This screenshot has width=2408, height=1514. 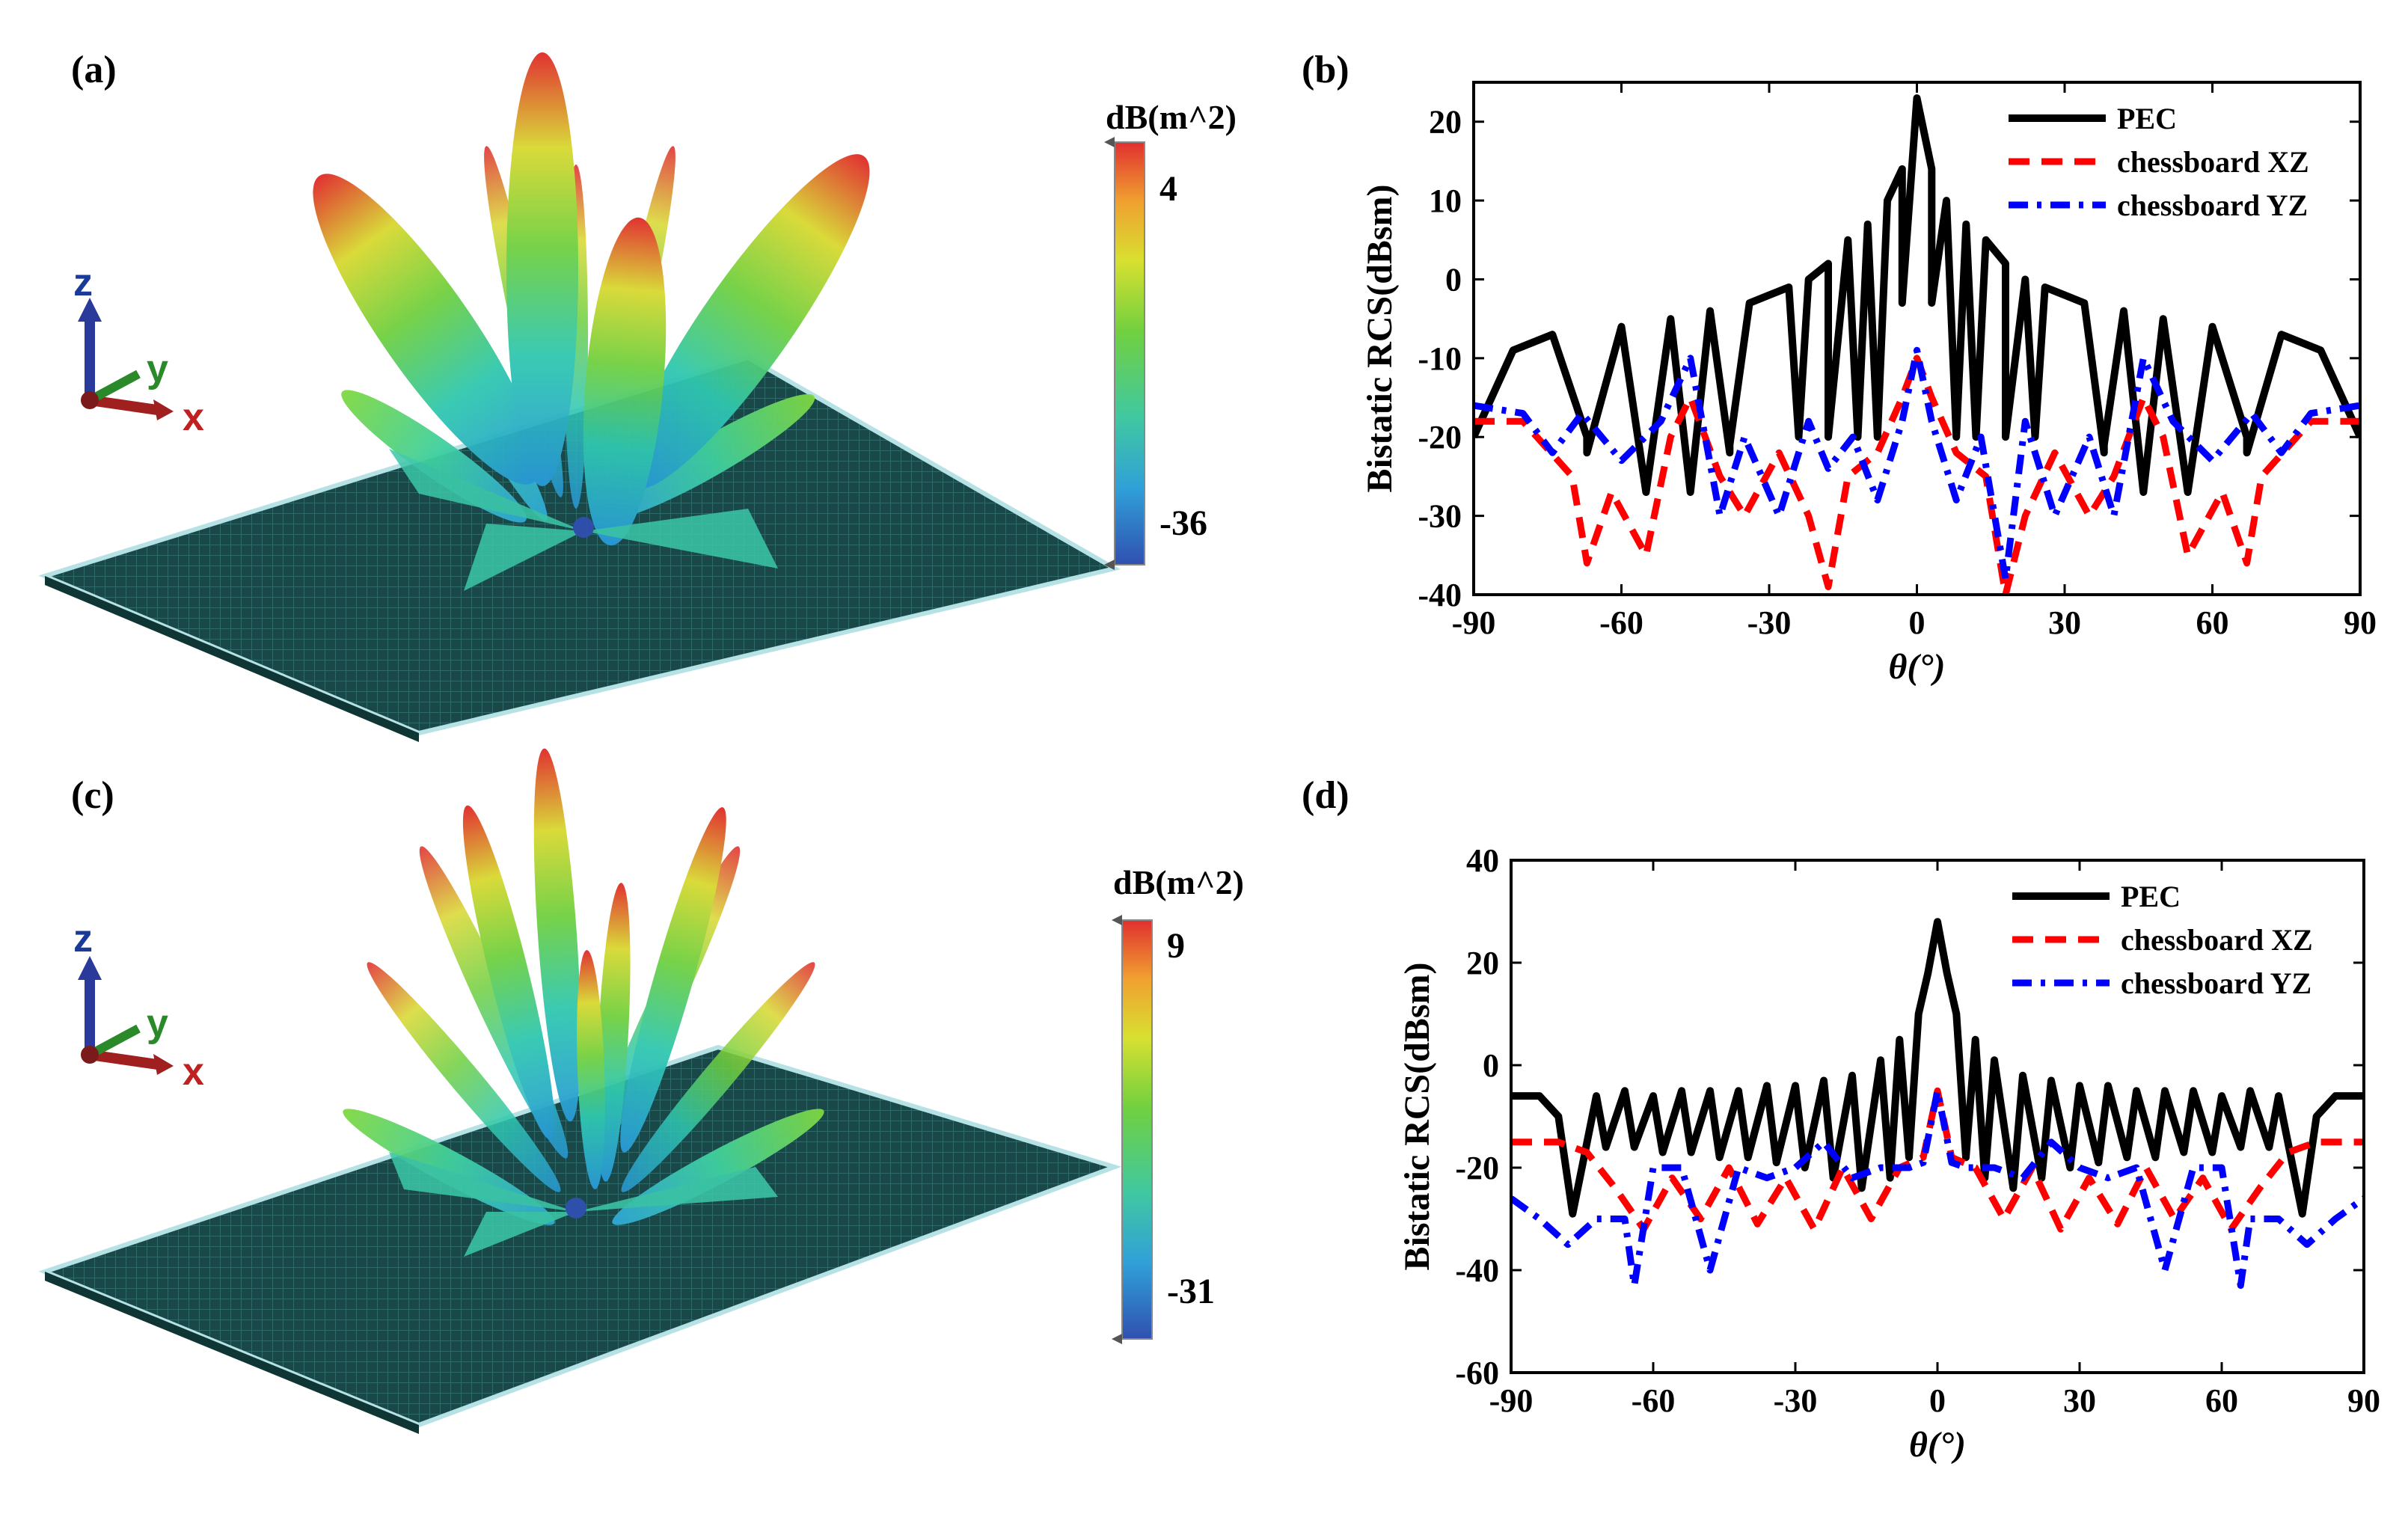 What do you see at coordinates (1170, 334) in the screenshot?
I see `colorbar-a: dB(m^2) 4 -36` at bounding box center [1170, 334].